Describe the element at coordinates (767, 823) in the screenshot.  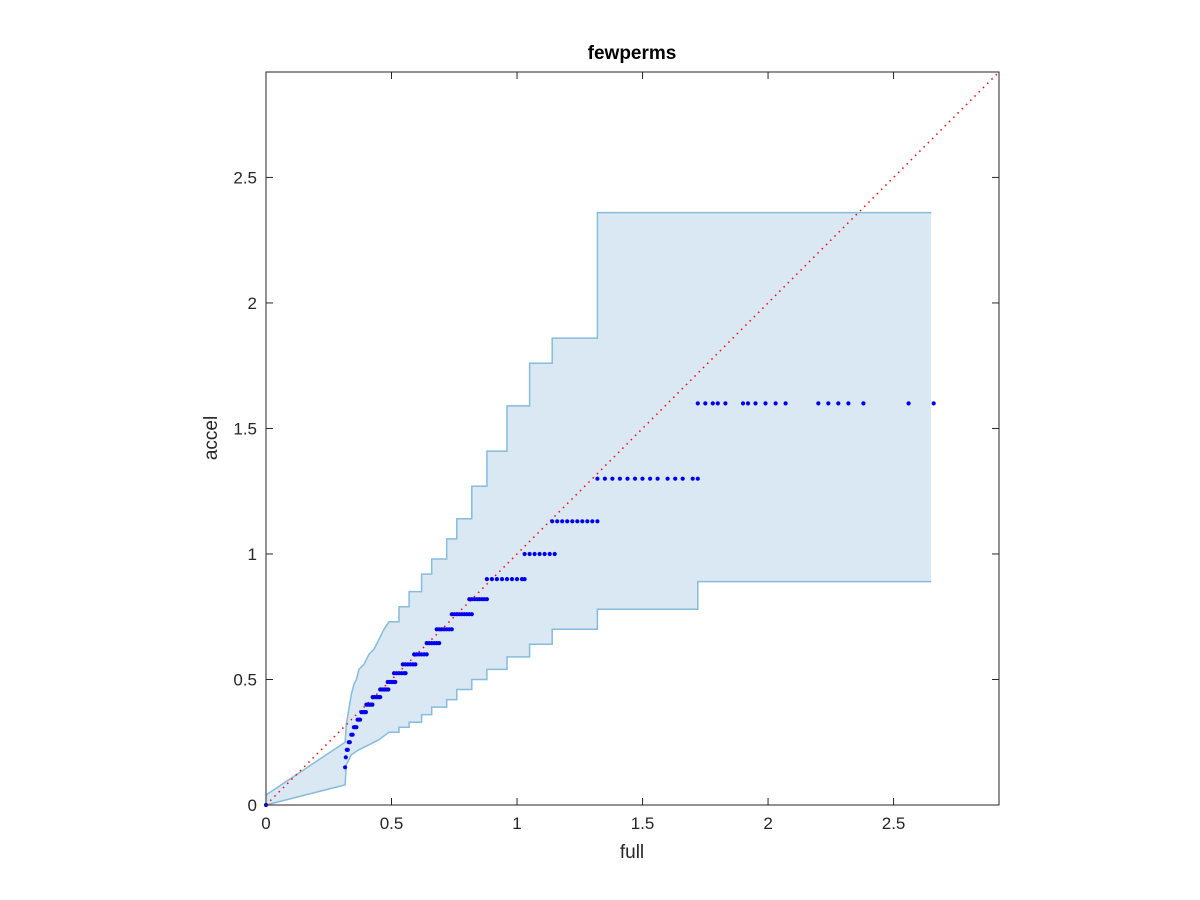
I see `x-tick-label: 2` at that location.